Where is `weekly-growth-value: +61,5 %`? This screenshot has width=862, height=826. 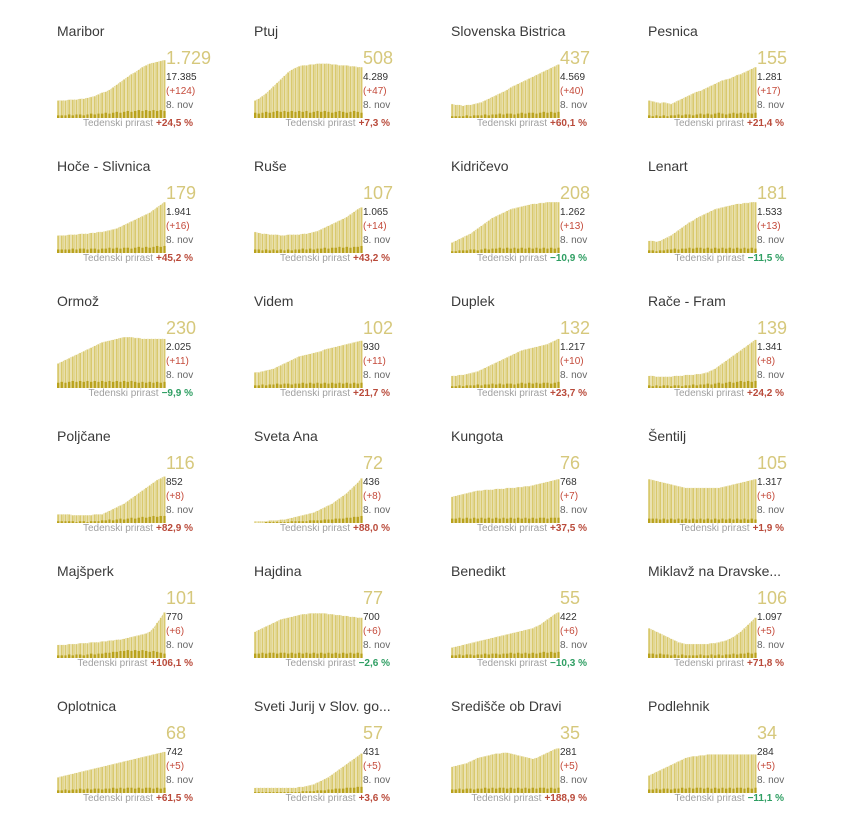 weekly-growth-value: +61,5 % is located at coordinates (174, 798).